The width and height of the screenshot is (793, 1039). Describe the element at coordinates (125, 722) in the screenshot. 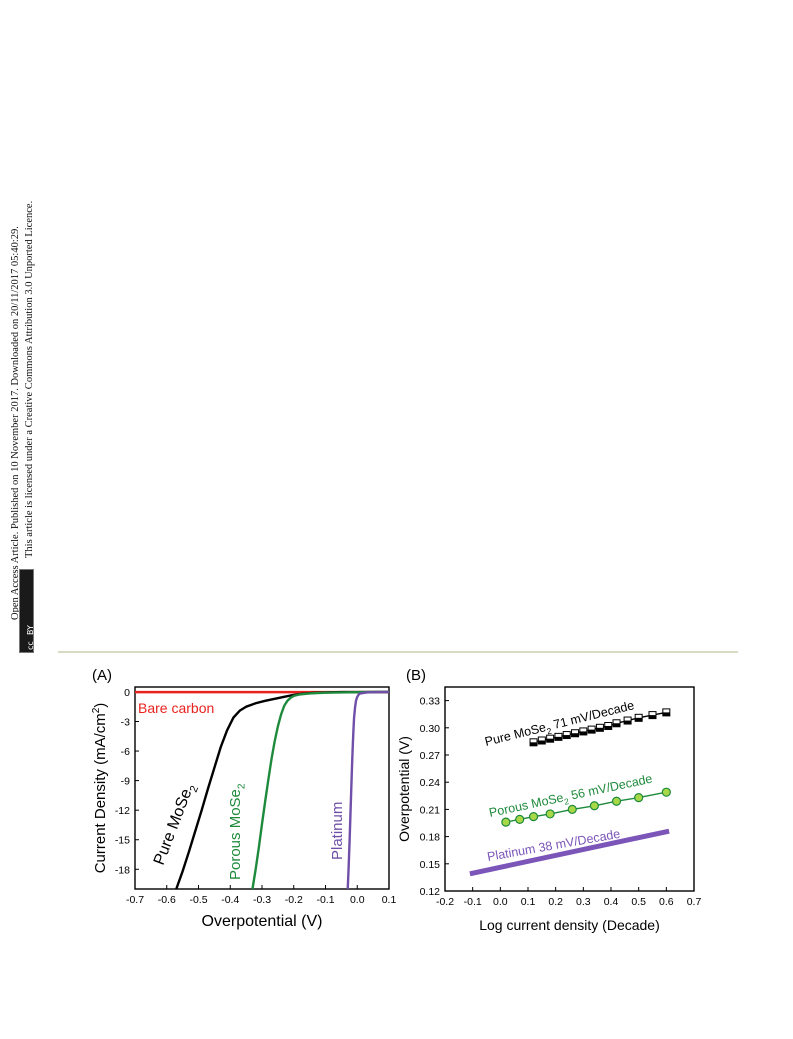

I see `y-tick-label: -3` at that location.